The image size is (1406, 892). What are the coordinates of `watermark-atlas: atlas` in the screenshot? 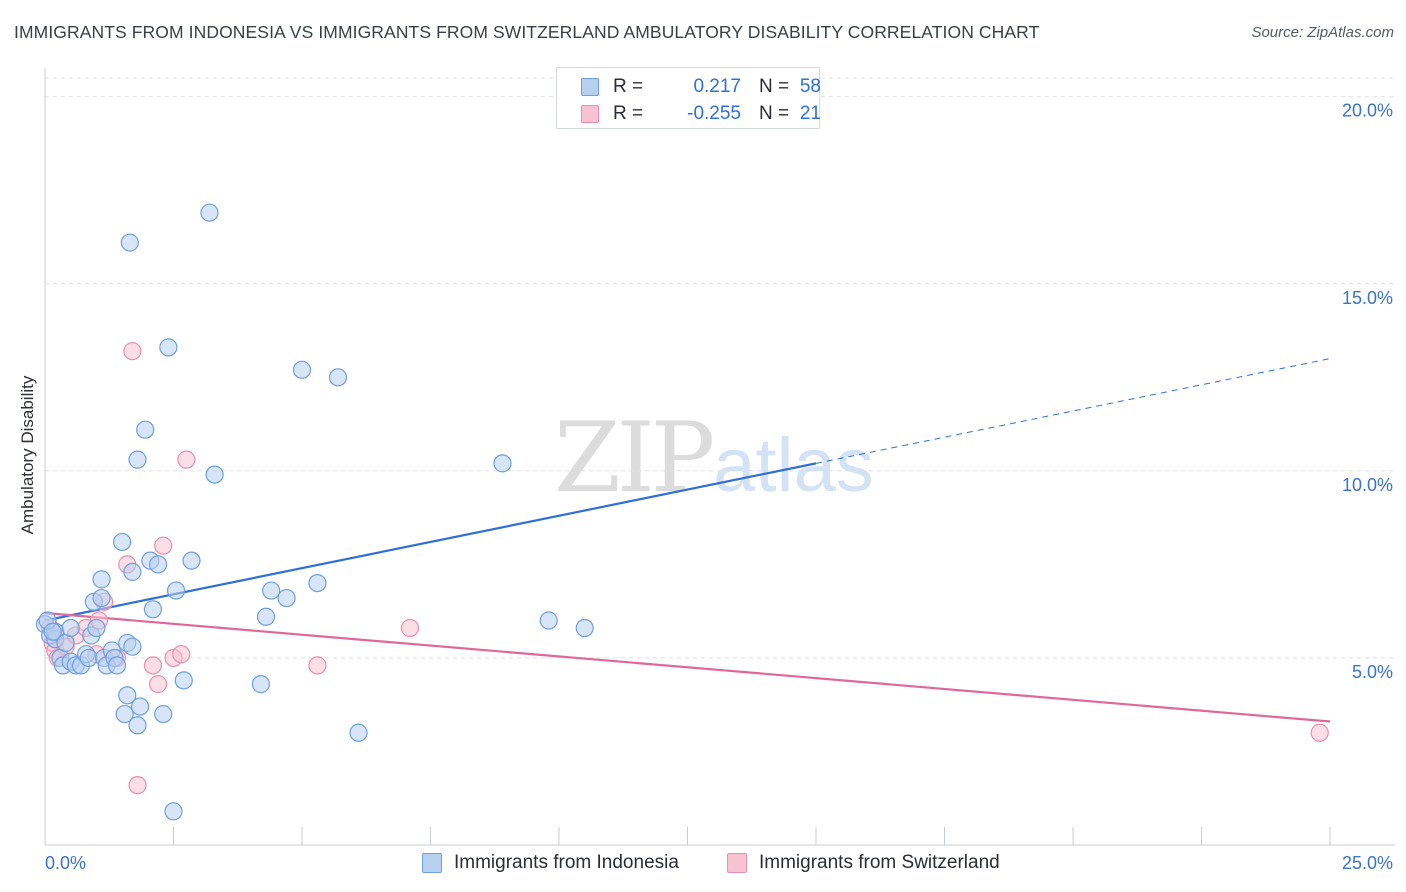 It's located at (793, 465).